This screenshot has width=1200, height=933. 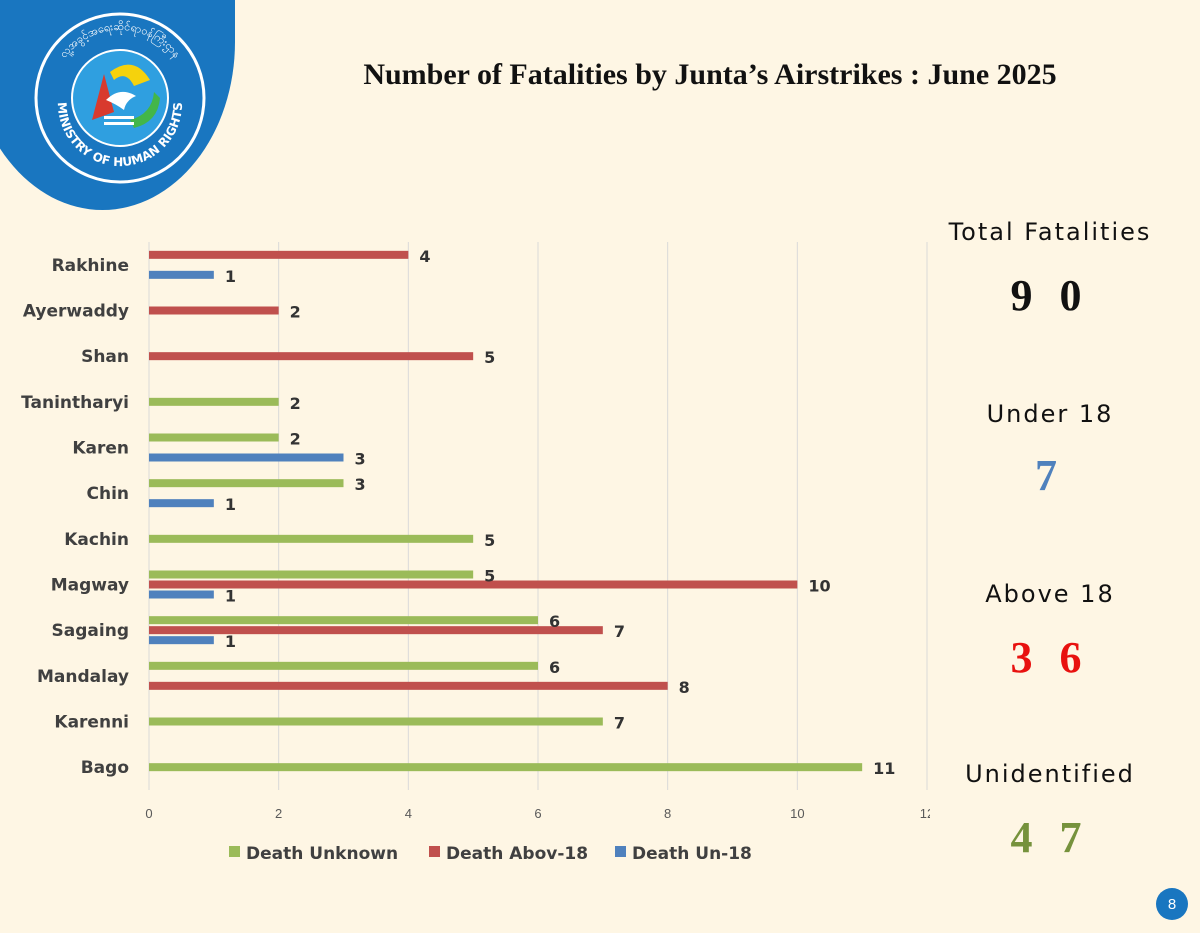 I want to click on legend-label: Death Un-18, so click(x=692, y=854).